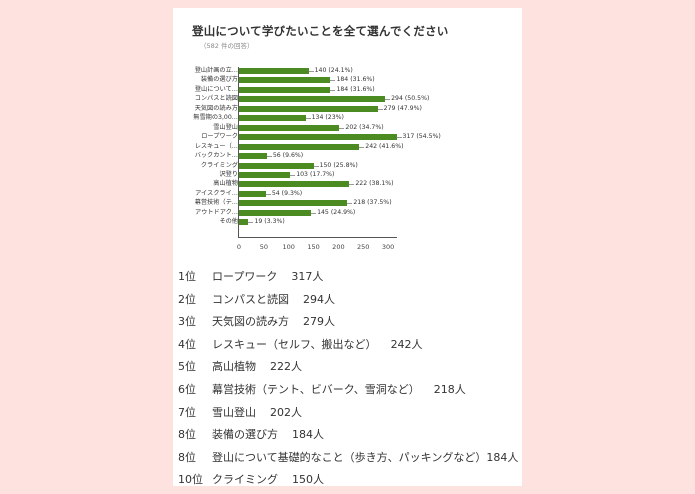 Image resolution: width=695 pixels, height=494 pixels. Describe the element at coordinates (402, 108) in the screenshot. I see `data-label: 279 (47.9%)` at that location.